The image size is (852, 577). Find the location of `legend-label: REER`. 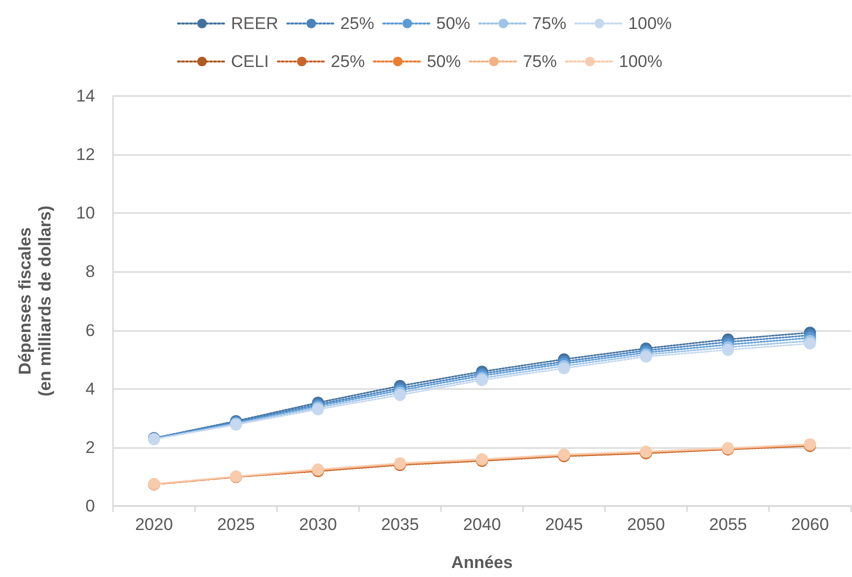

legend-label: REER is located at coordinates (254, 23).